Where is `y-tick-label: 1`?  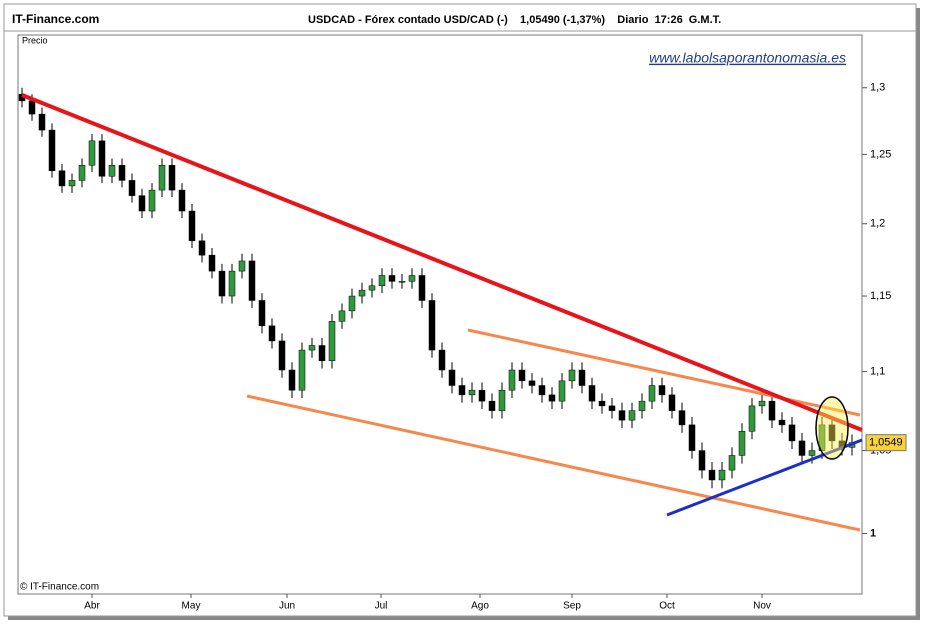 y-tick-label: 1 is located at coordinates (873, 533).